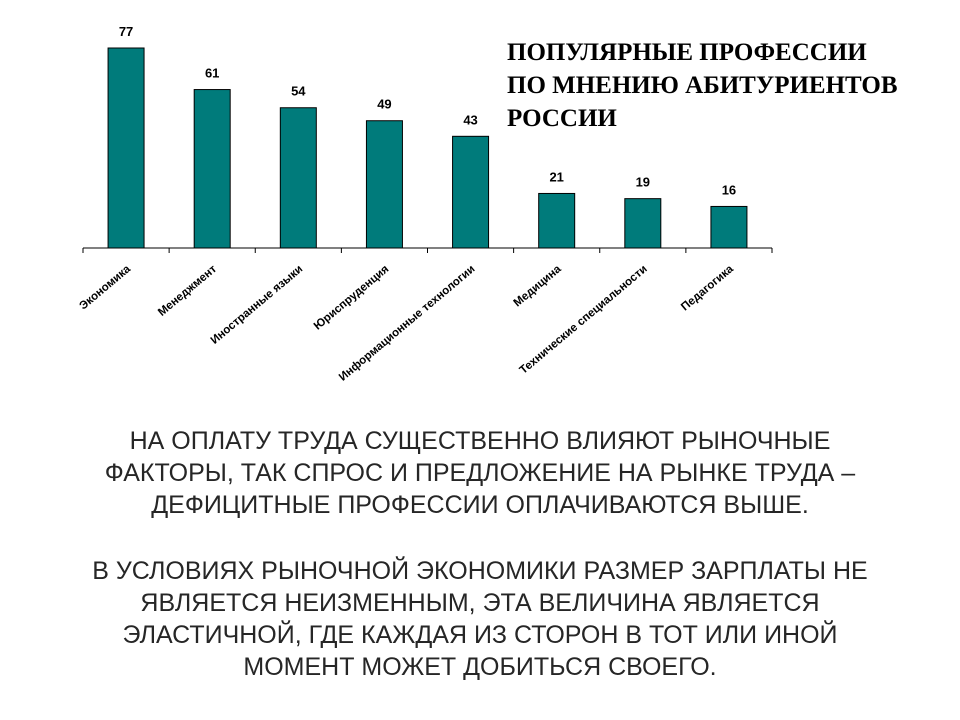 The height and width of the screenshot is (720, 960). What do you see at coordinates (470, 119) in the screenshot?
I see `value-label: 43` at bounding box center [470, 119].